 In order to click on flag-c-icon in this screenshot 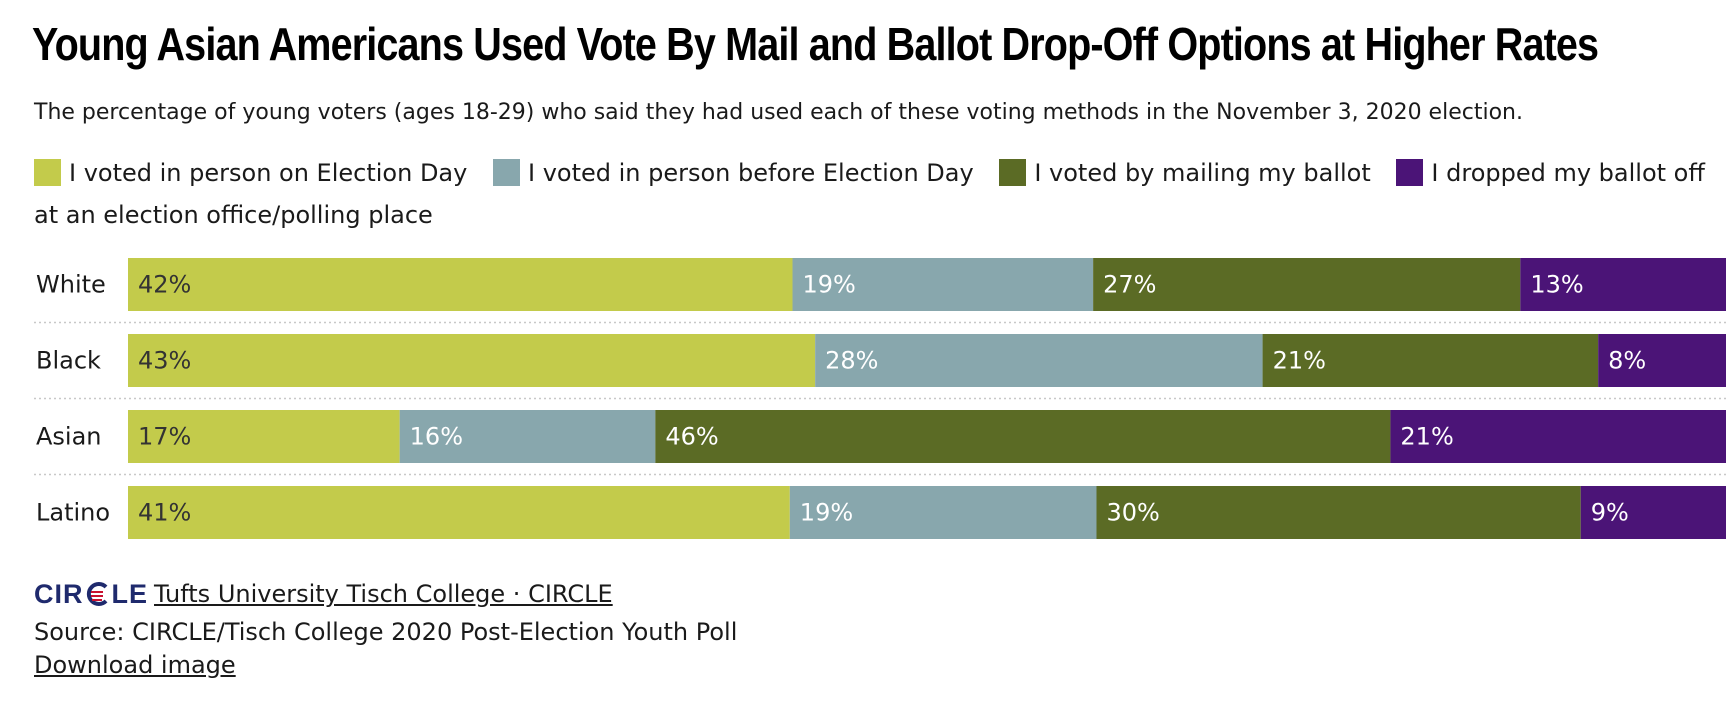, I will do `click(96, 594)`.